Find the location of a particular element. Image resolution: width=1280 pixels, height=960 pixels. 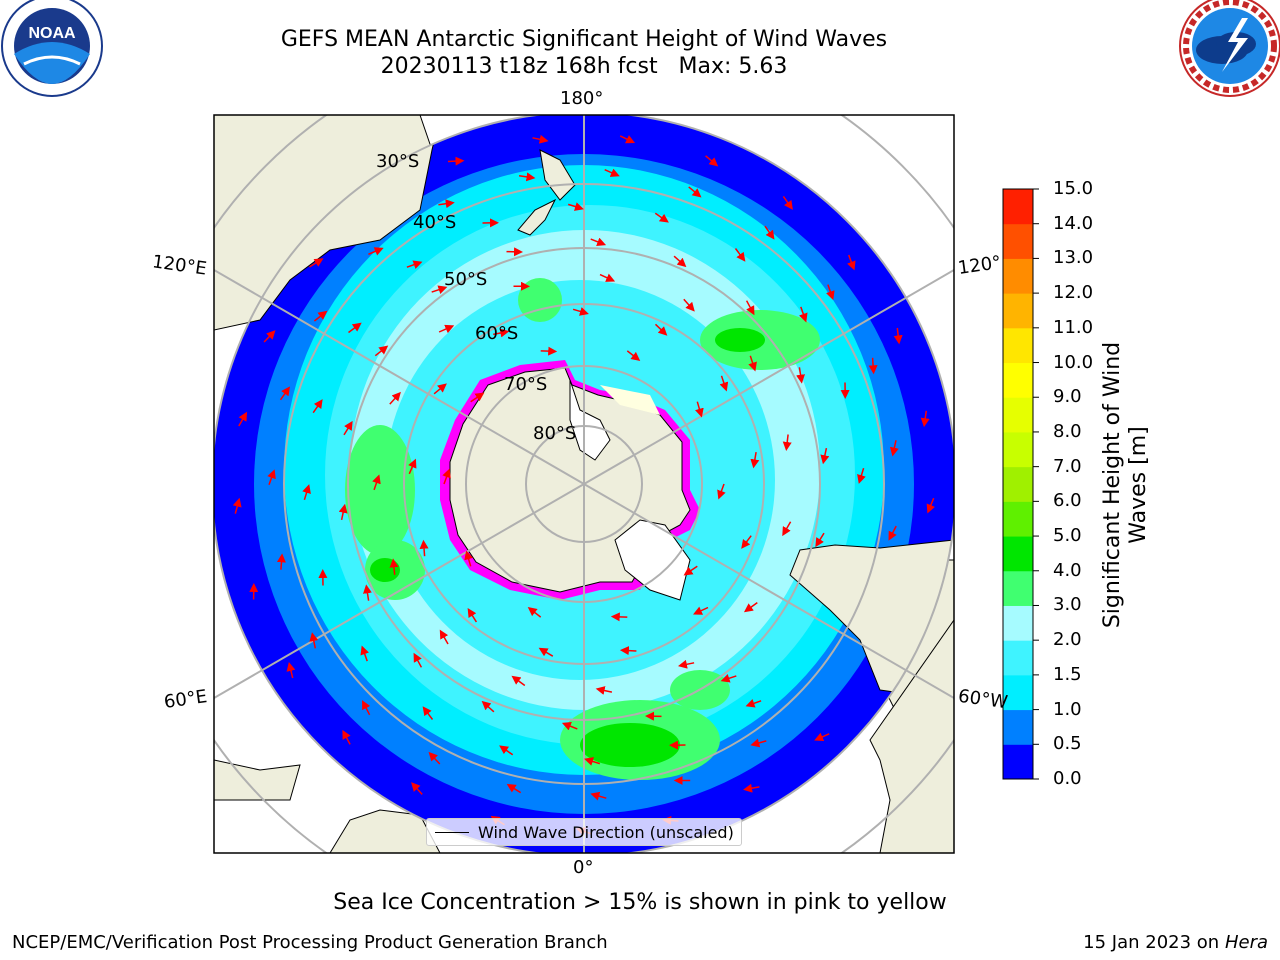

nws-logo is located at coordinates (1229, 48).